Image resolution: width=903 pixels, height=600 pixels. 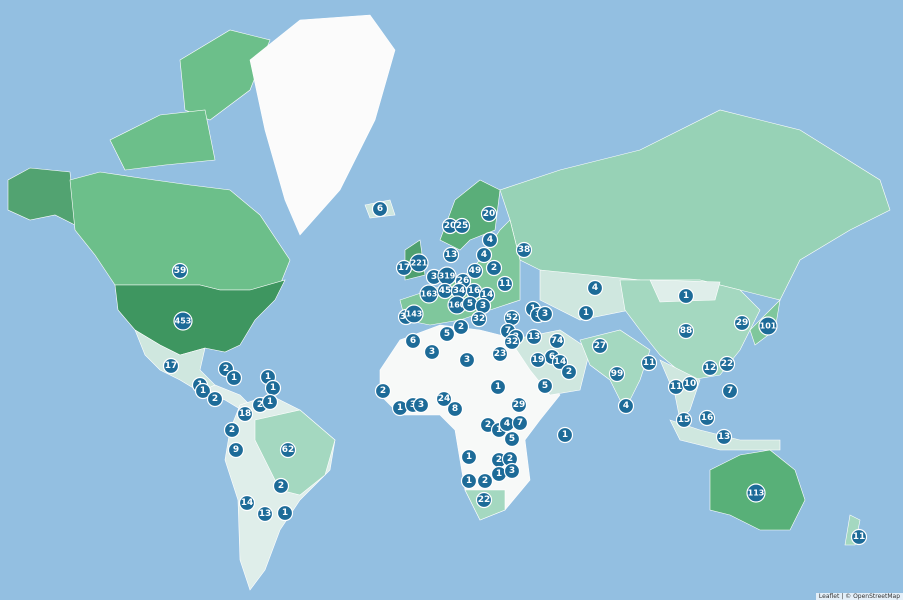 I want to click on marker: 22, so click(x=727, y=364).